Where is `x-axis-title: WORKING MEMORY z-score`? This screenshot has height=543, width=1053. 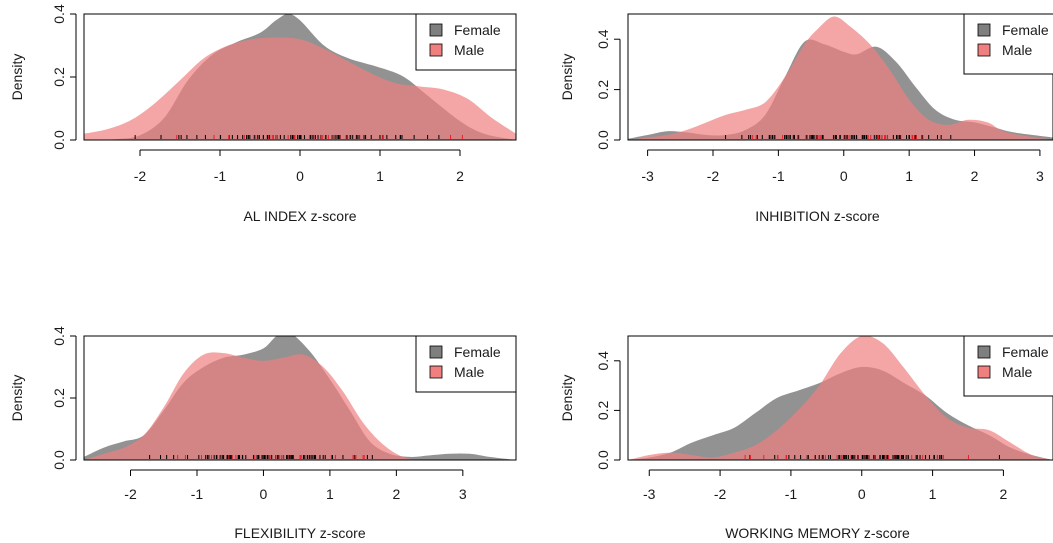 x-axis-title: WORKING MEMORY z-score is located at coordinates (817, 533).